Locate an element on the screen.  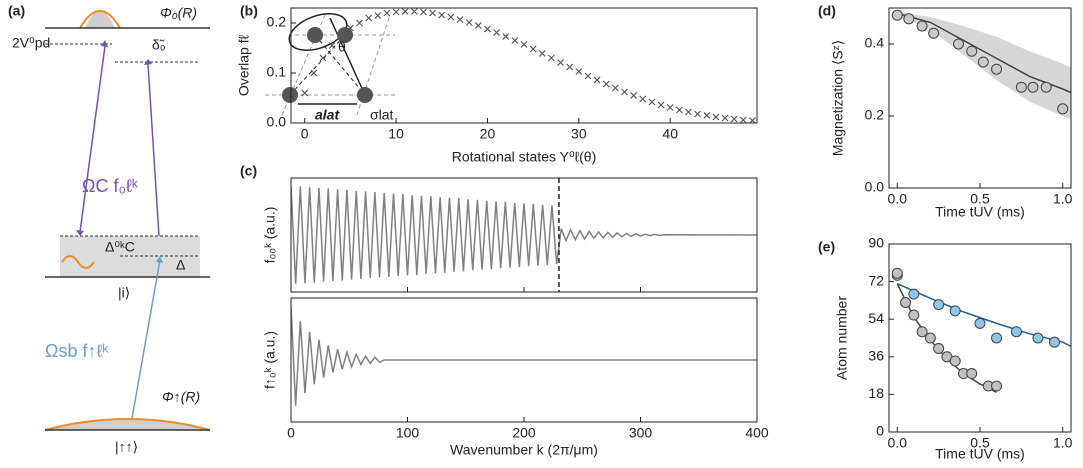
y-tick-label: 0.2 is located at coordinates (277, 22).